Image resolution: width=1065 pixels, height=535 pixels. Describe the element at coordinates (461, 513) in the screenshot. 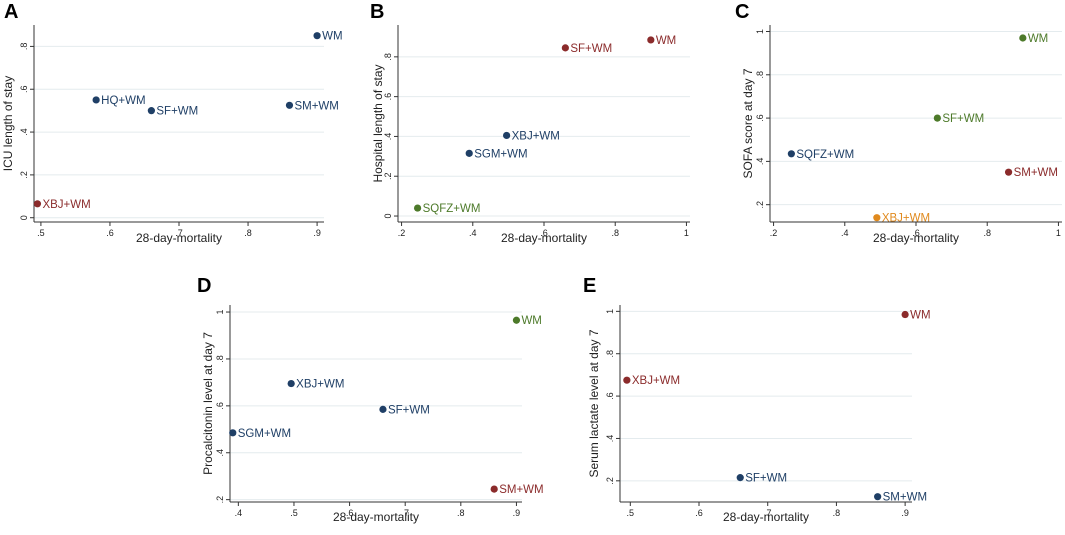

I see `panel-d-x-tick-label: .8` at that location.